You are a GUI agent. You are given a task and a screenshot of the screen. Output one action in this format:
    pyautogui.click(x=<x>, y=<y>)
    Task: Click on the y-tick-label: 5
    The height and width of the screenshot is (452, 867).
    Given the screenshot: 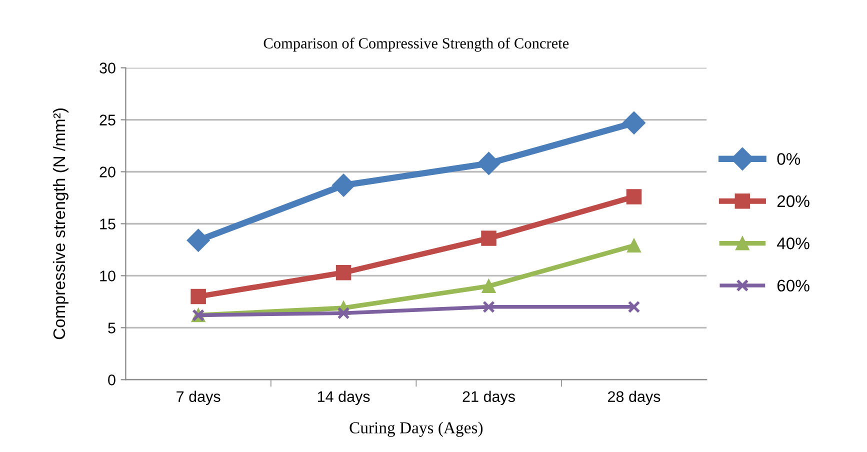 What is the action you would take?
    pyautogui.click(x=112, y=328)
    